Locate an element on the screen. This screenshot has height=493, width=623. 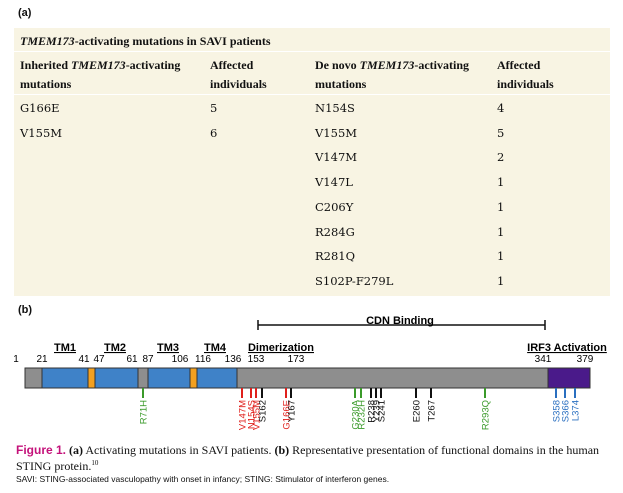
domain-label: TM3 is located at coordinates (168, 348).